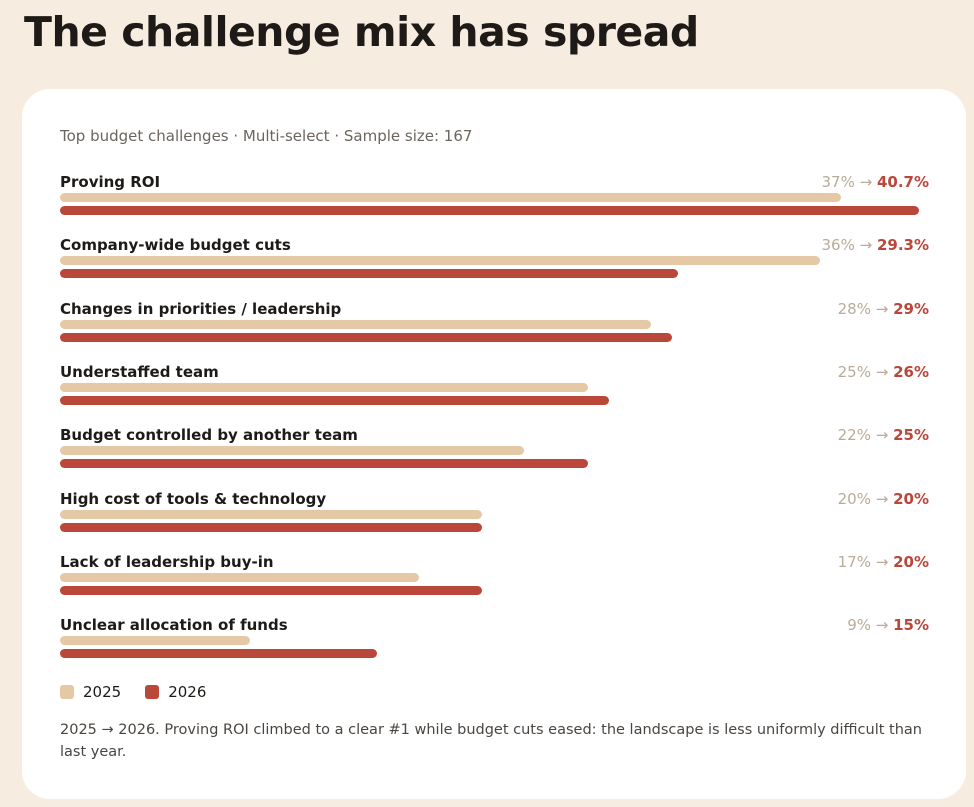 This screenshot has width=974, height=807. Describe the element at coordinates (902, 245) in the screenshot. I see `value-2026: 29.3%` at that location.